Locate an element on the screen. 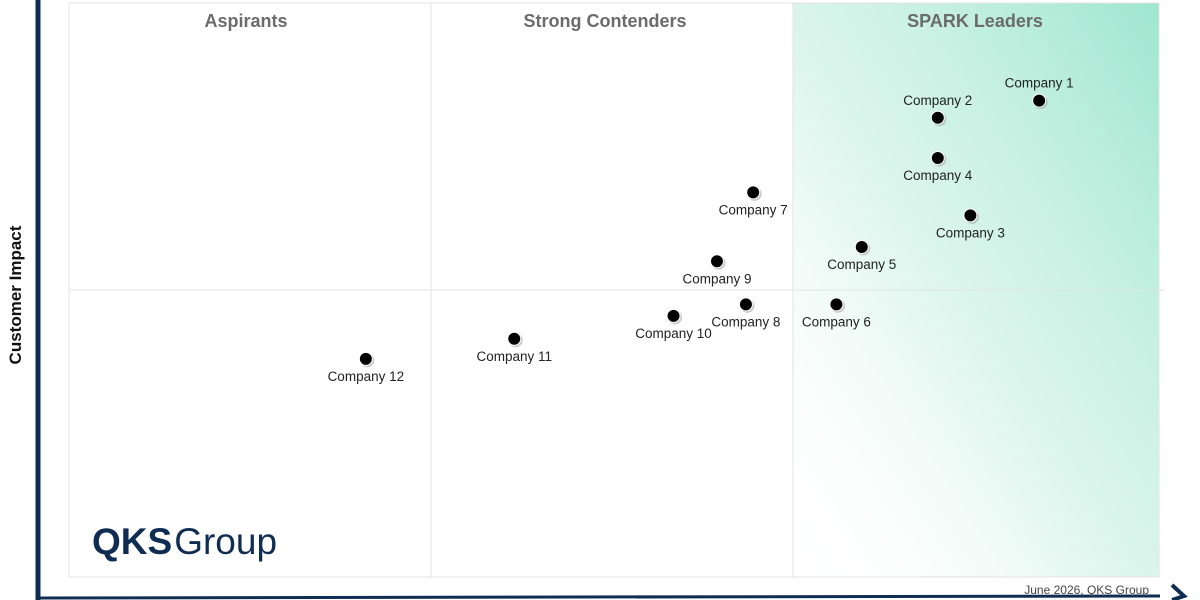  data-point-label: Company 11 is located at coordinates (514, 356).